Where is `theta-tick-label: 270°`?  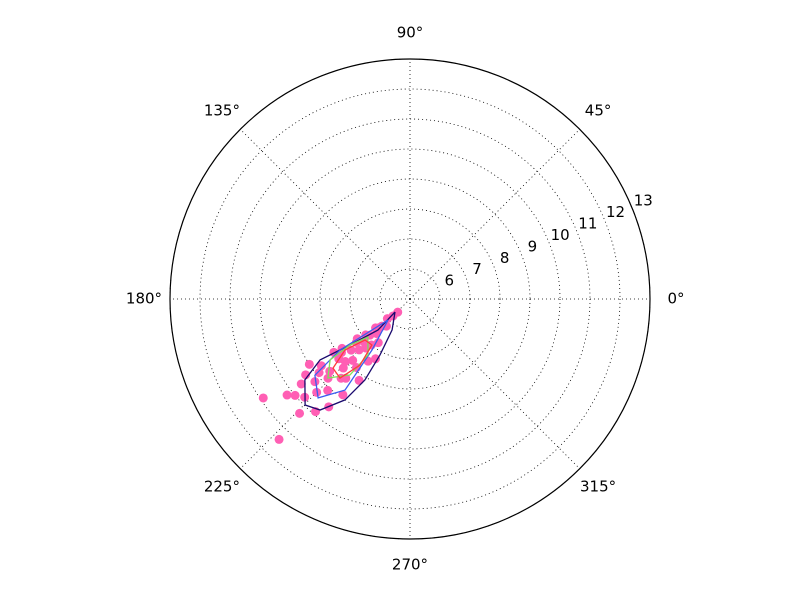
theta-tick-label: 270° is located at coordinates (410, 565).